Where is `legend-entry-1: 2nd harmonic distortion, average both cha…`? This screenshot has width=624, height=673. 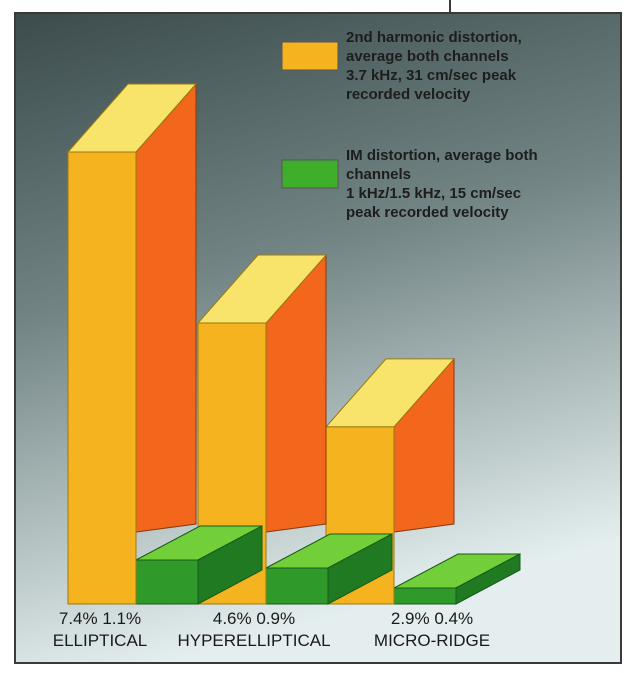 legend-entry-1: 2nd harmonic distortion, average both cha… is located at coordinates (401, 66).